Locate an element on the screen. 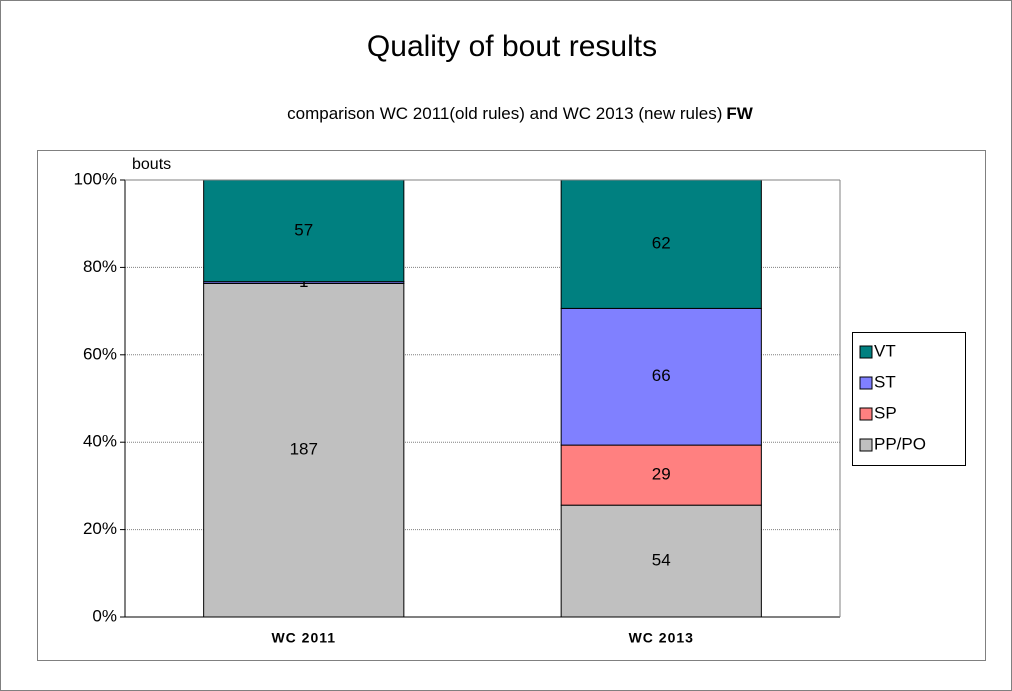 This screenshot has height=691, width=1012. subtitle-bold: FW is located at coordinates (739, 113).